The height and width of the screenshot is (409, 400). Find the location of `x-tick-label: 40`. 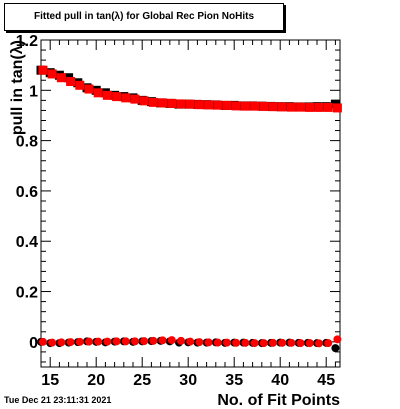

x-tick-label: 40 is located at coordinates (280, 380).